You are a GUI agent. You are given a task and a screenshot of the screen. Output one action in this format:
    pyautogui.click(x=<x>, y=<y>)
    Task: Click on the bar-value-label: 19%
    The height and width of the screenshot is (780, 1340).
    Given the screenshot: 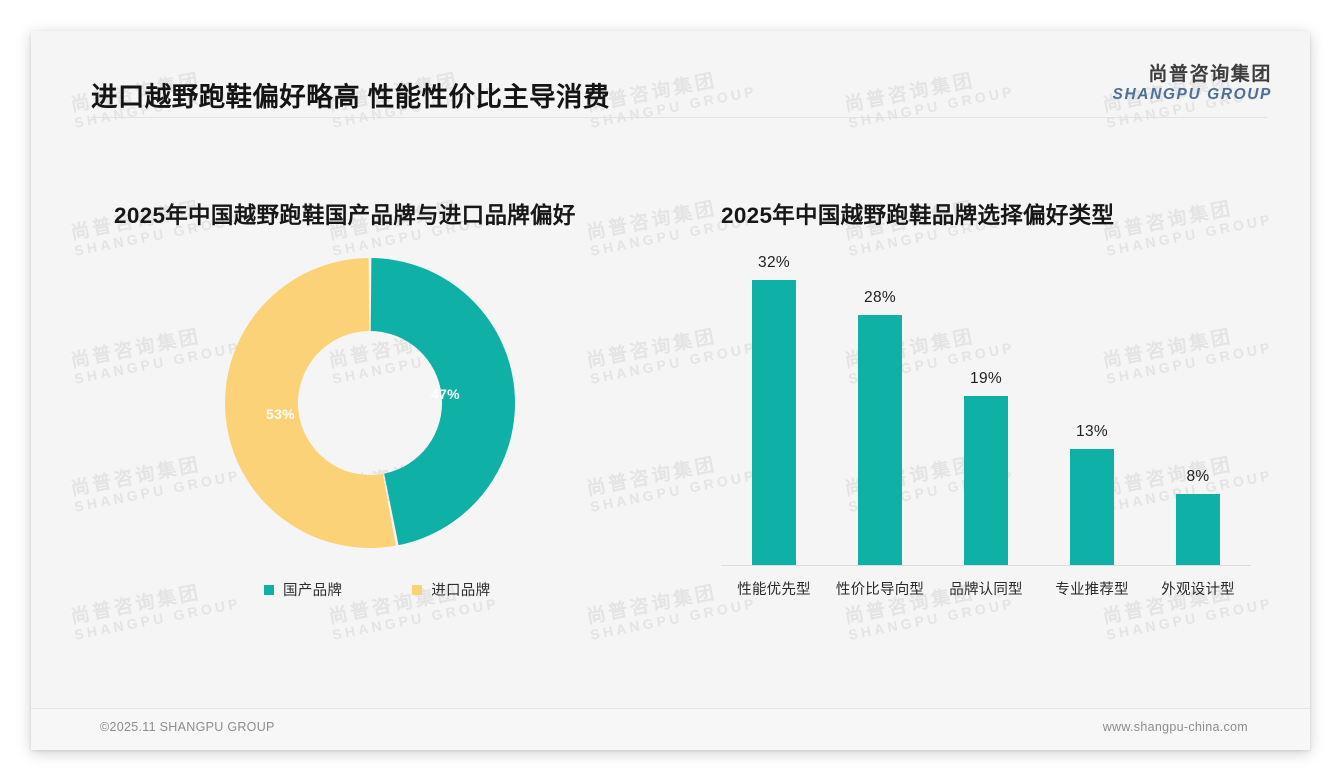 What is the action you would take?
    pyautogui.click(x=986, y=378)
    